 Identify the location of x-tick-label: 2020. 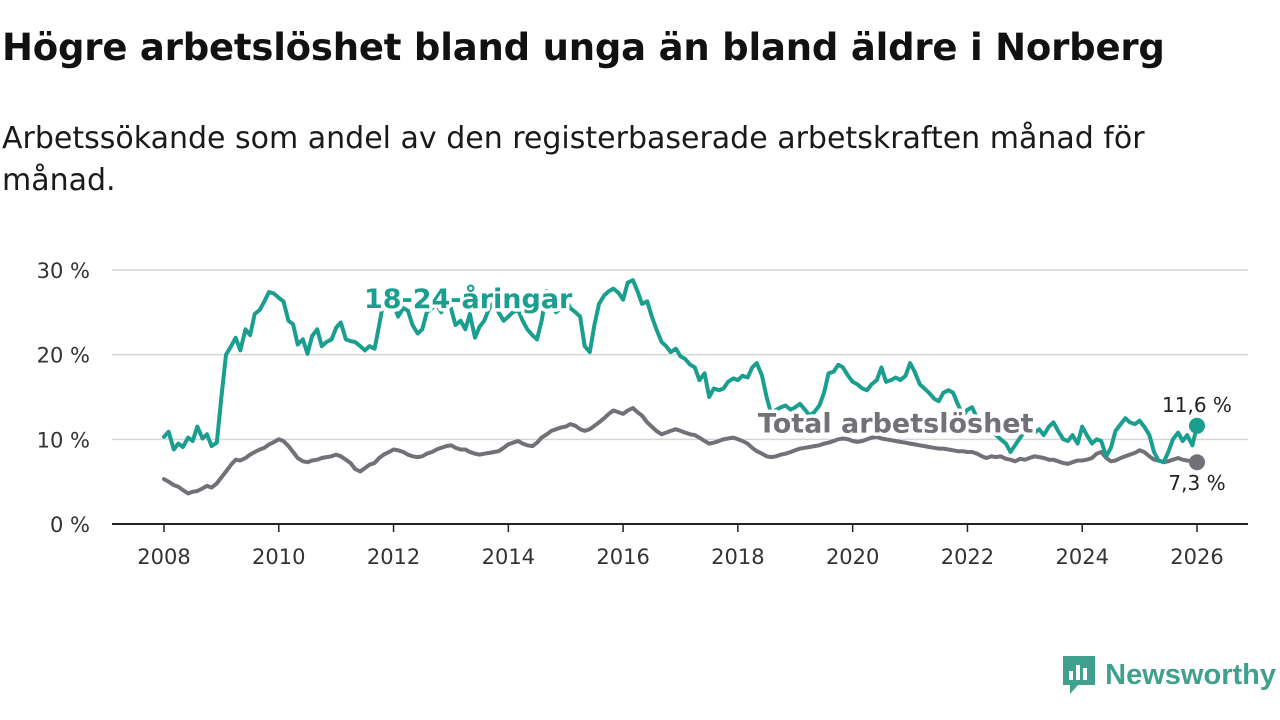
(852, 557).